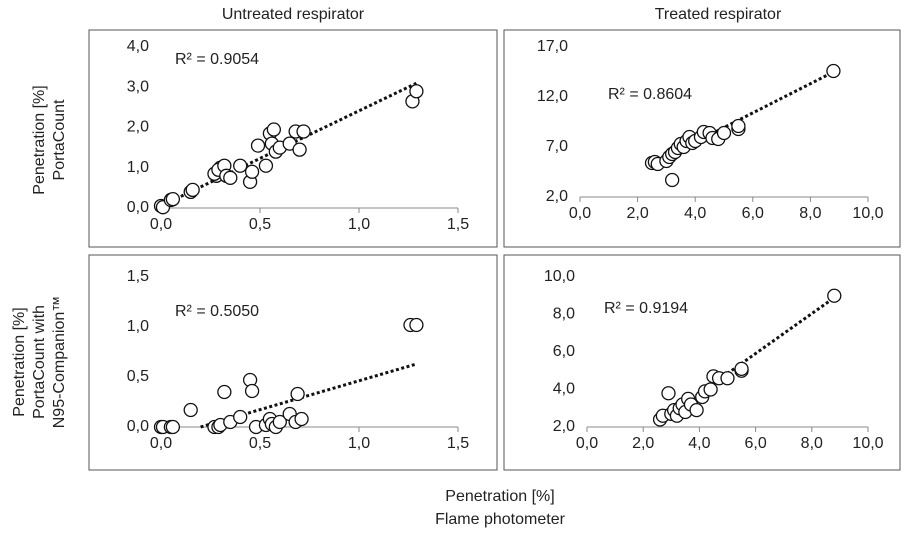  I want to click on y-tick-label: 3,0, so click(138, 86).